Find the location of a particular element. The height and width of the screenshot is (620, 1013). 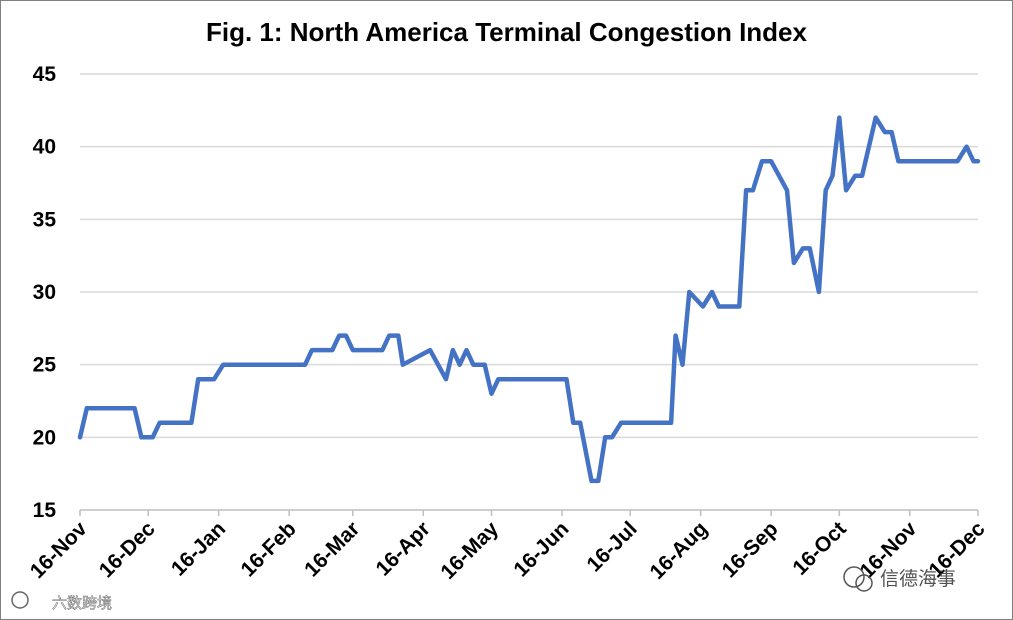

x-tick-label: 16-Sep is located at coordinates (750, 549).